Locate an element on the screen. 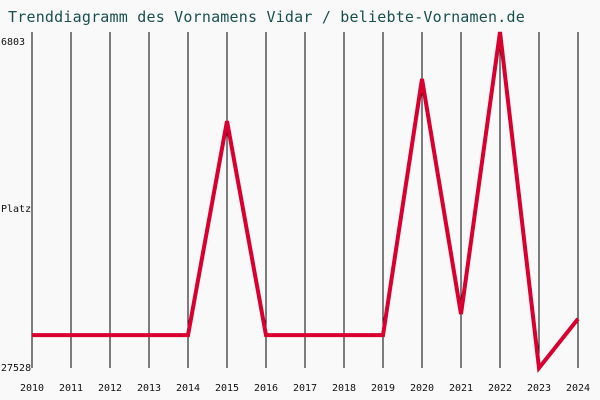 The height and width of the screenshot is (400, 600). x-tick-2017: 2017 is located at coordinates (305, 388).